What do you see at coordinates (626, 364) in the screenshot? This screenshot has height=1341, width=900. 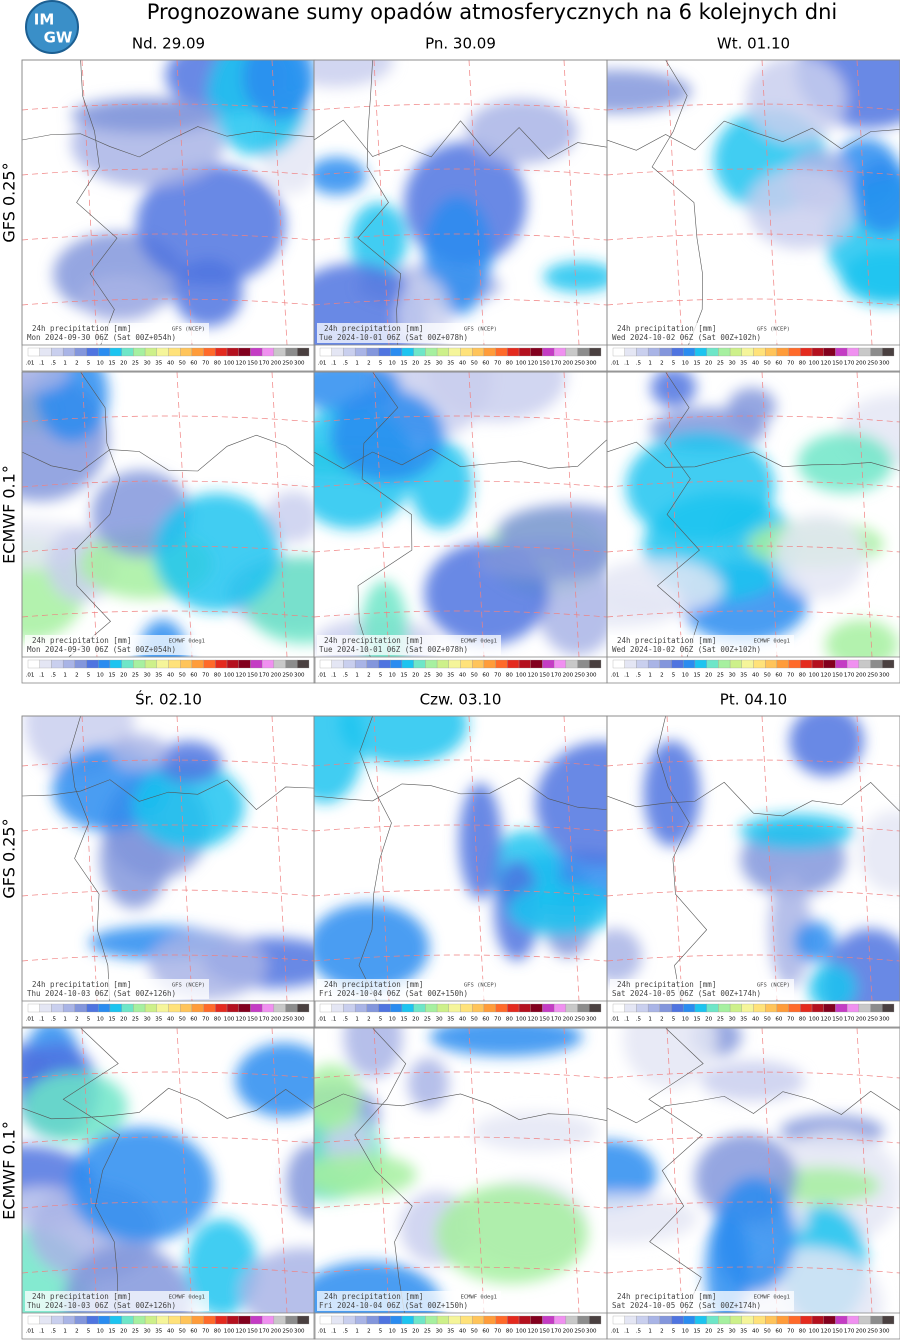 I see `colorbar-label: .1` at bounding box center [626, 364].